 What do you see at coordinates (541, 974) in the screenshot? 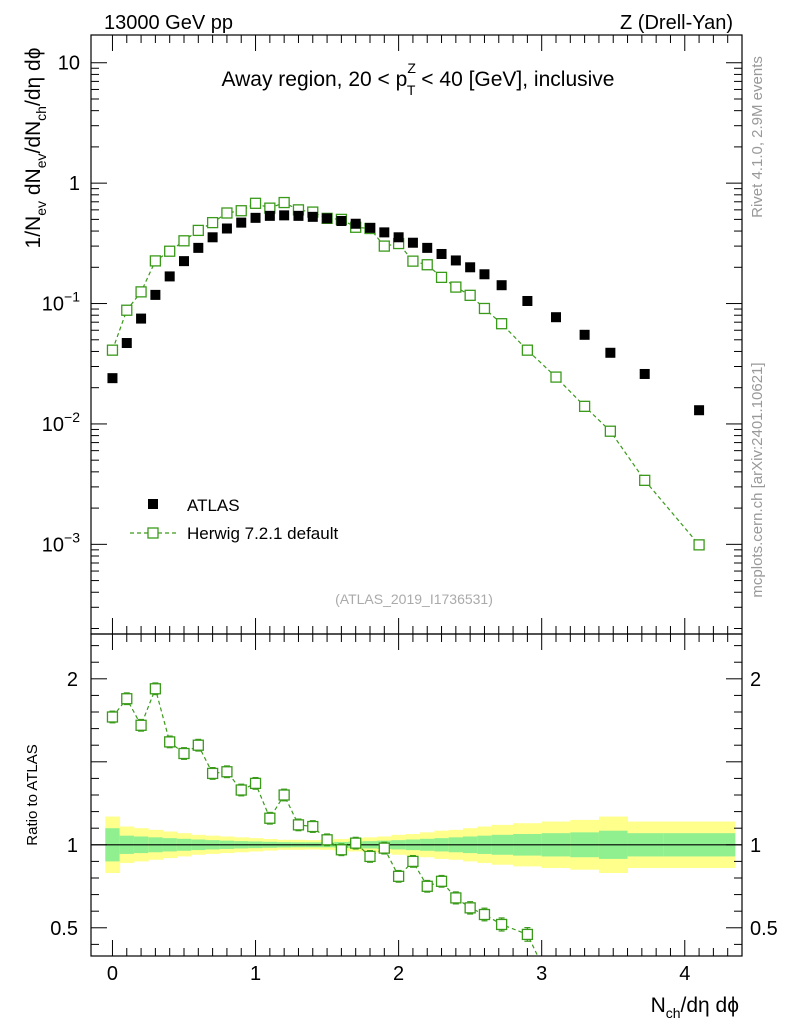
I see `x-tick-label: 3` at bounding box center [541, 974].